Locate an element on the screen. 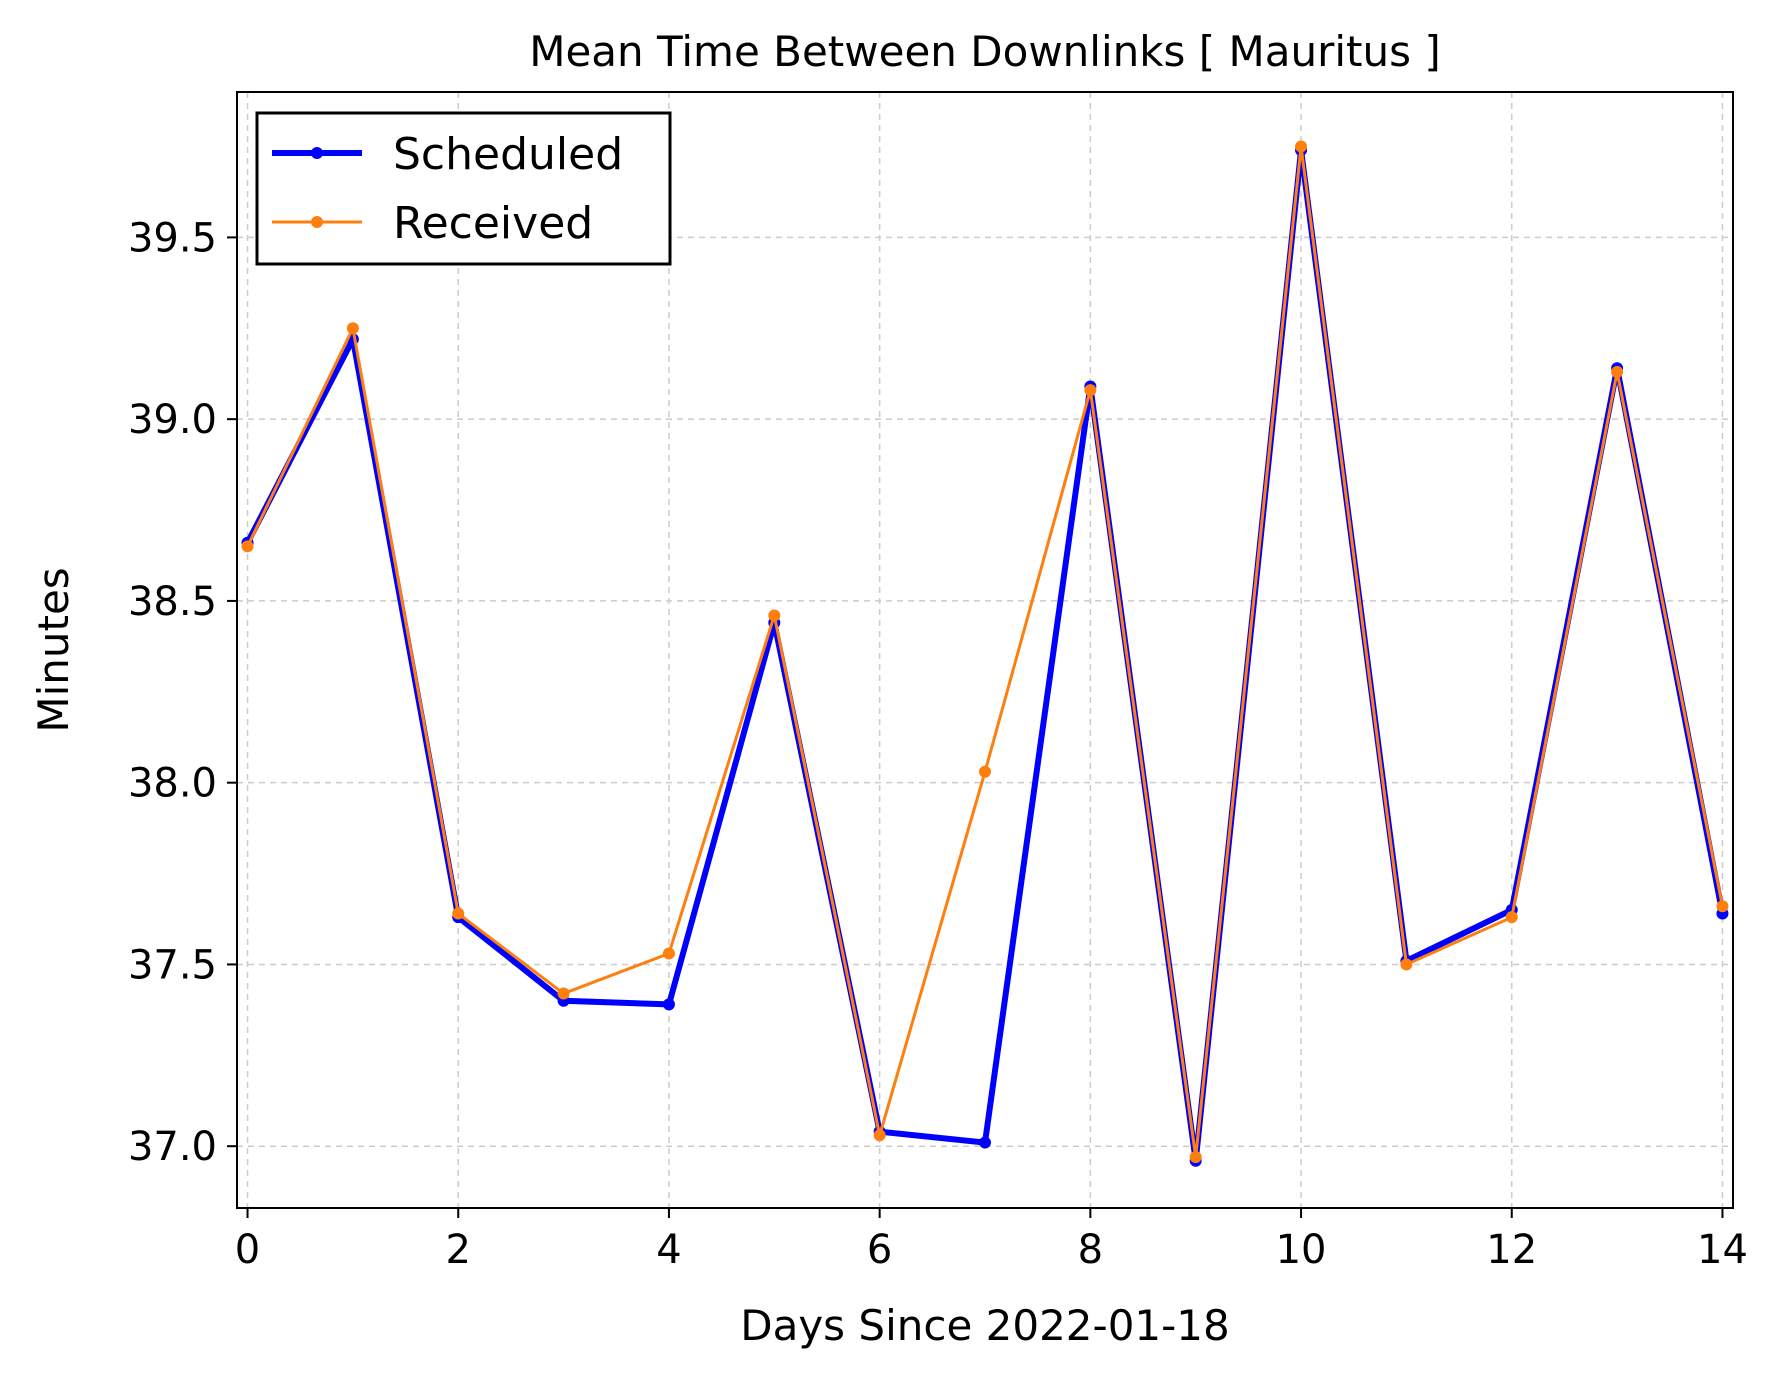 This screenshot has height=1373, width=1774. legend-box is located at coordinates (463, 188).